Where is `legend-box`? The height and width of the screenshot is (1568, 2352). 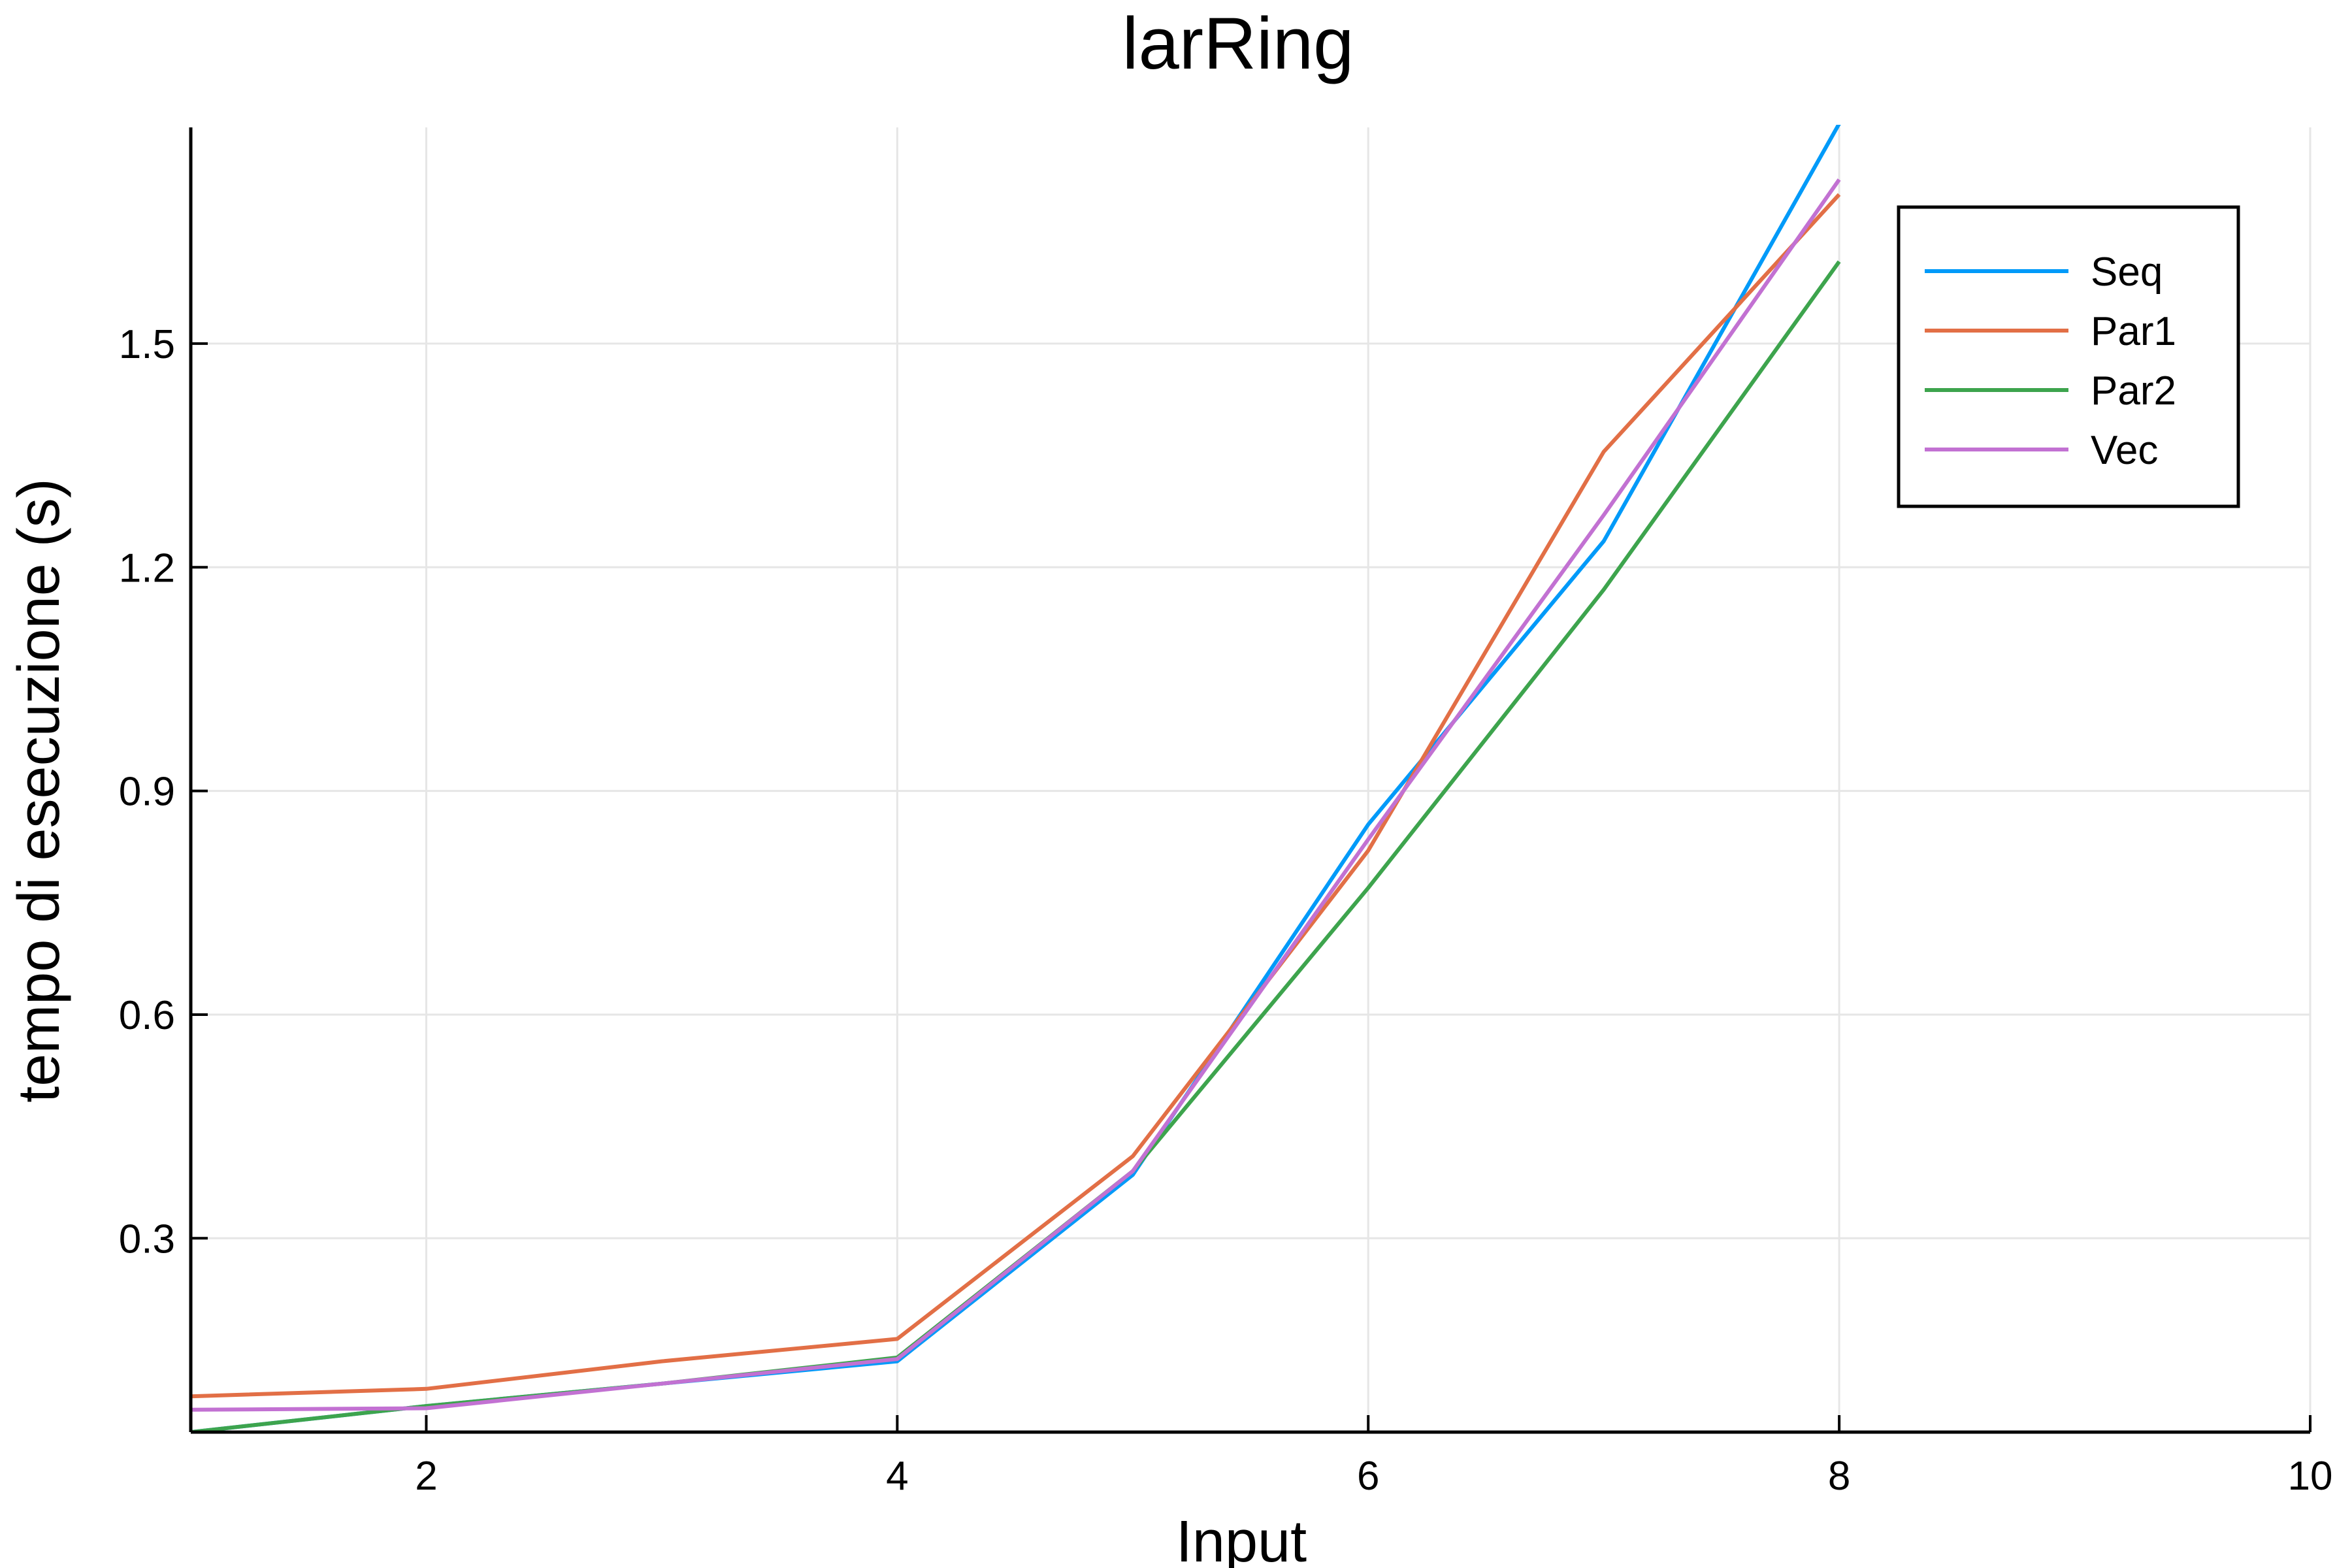
legend-box is located at coordinates (2068, 356).